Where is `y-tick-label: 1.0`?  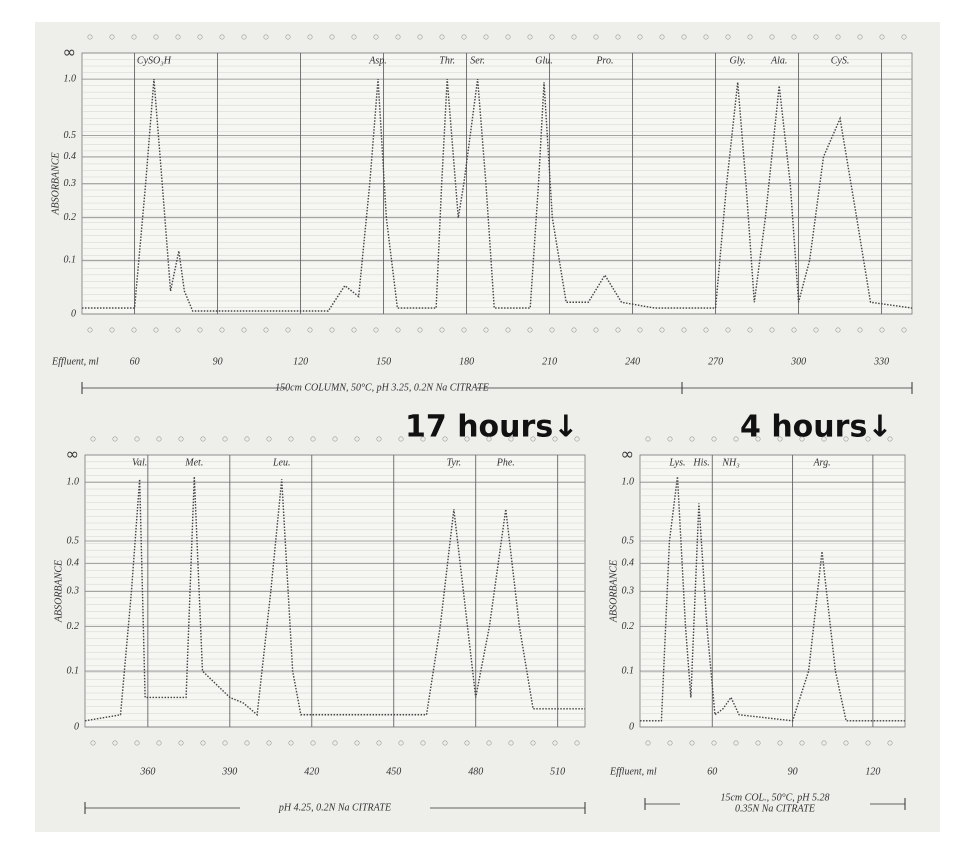
y-tick-label: 1.0 is located at coordinates (70, 78).